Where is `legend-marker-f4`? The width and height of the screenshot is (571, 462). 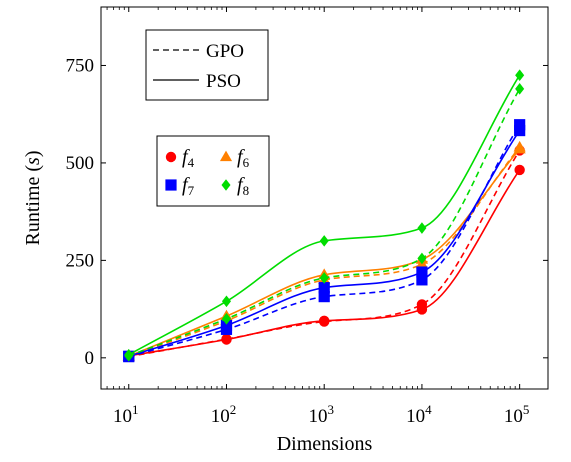
legend-marker-f4 is located at coordinates (171, 157).